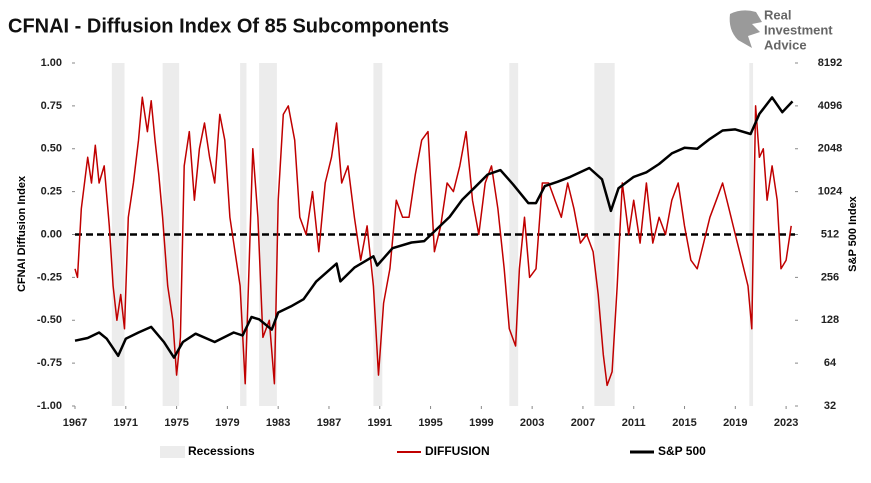 Image resolution: width=871 pixels, height=483 pixels. What do you see at coordinates (735, 423) in the screenshot?
I see `x-tick-label: 2019` at bounding box center [735, 423].